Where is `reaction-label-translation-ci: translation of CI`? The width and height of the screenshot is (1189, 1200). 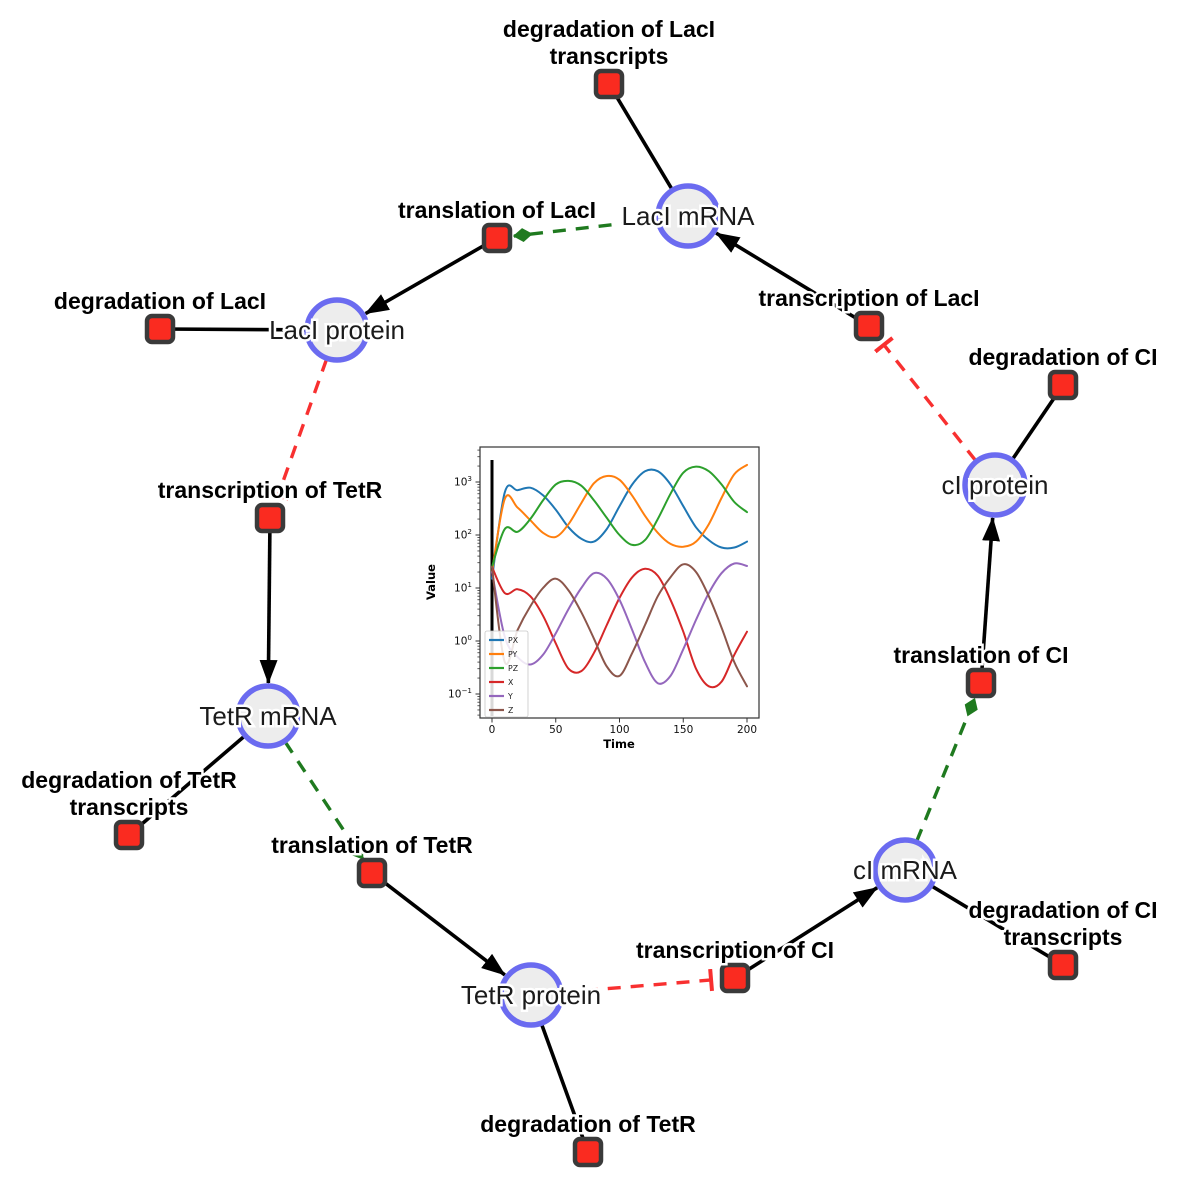 reaction-label-translation-ci: translation of CI is located at coordinates (980, 655).